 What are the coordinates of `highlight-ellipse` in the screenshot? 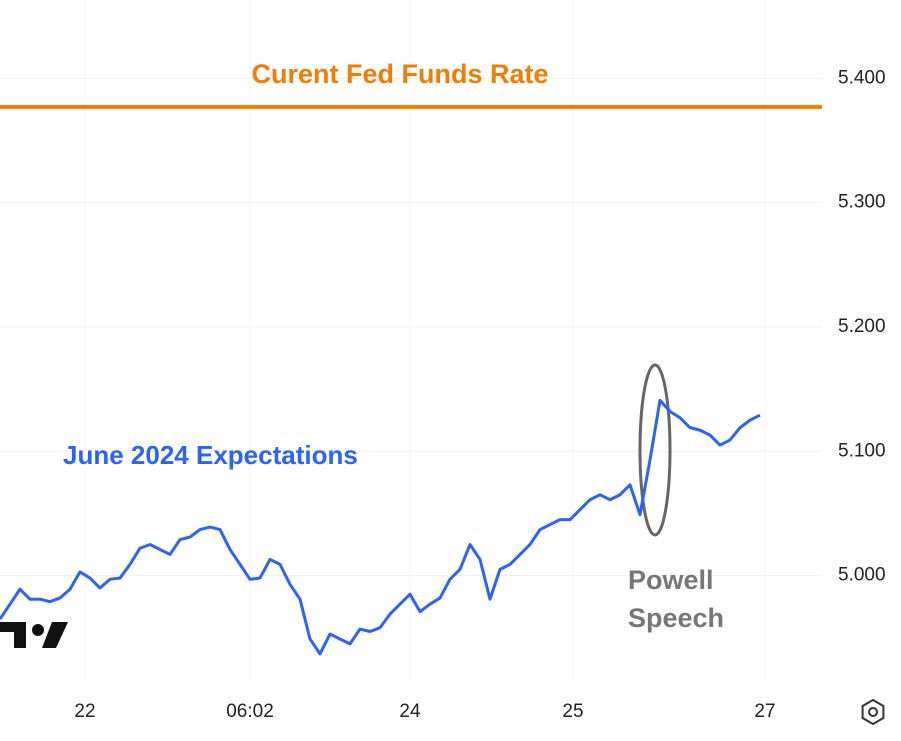 It's located at (655, 450).